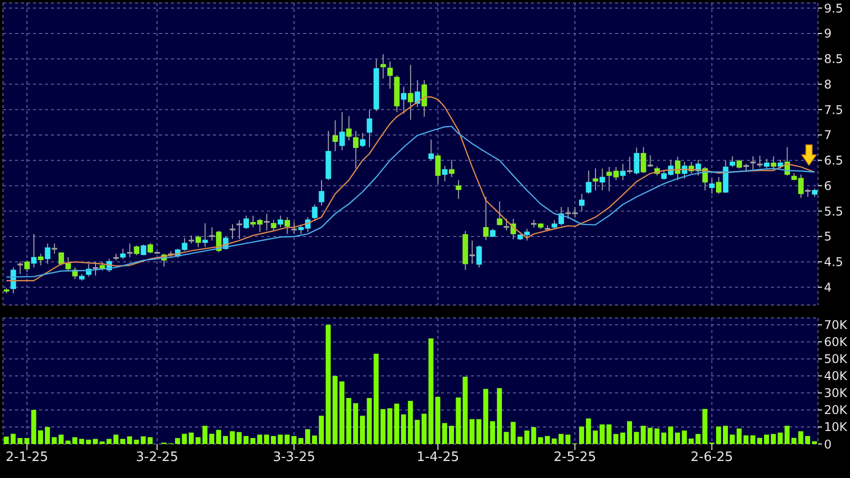  I want to click on x-tick-label: 3-3-25, so click(294, 458).